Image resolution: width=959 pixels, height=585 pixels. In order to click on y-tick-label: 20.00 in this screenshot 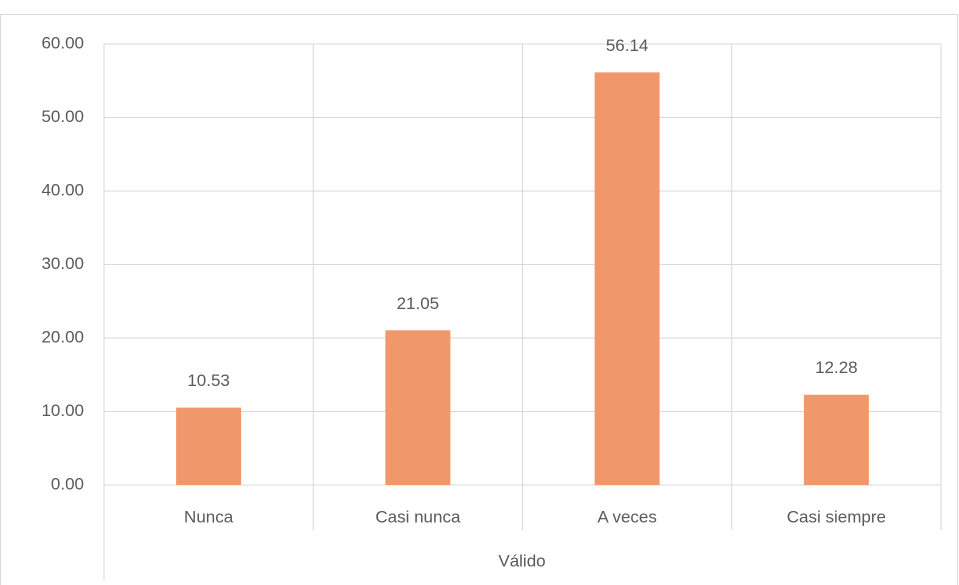, I will do `click(62, 336)`.